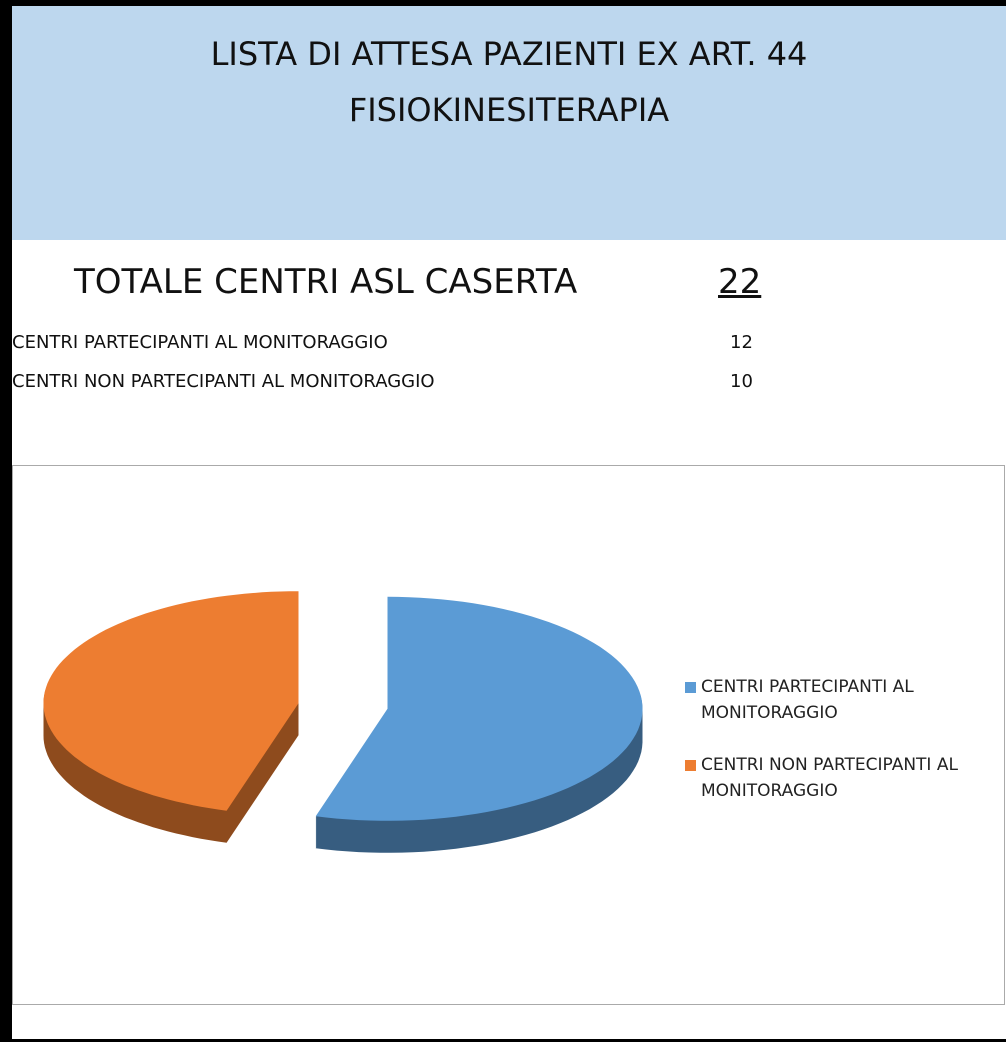 This screenshot has height=1042, width=1006. I want to click on row-label: CENTRI NON PARTECIPANTI AL MONITORAGGIO, so click(223, 381).